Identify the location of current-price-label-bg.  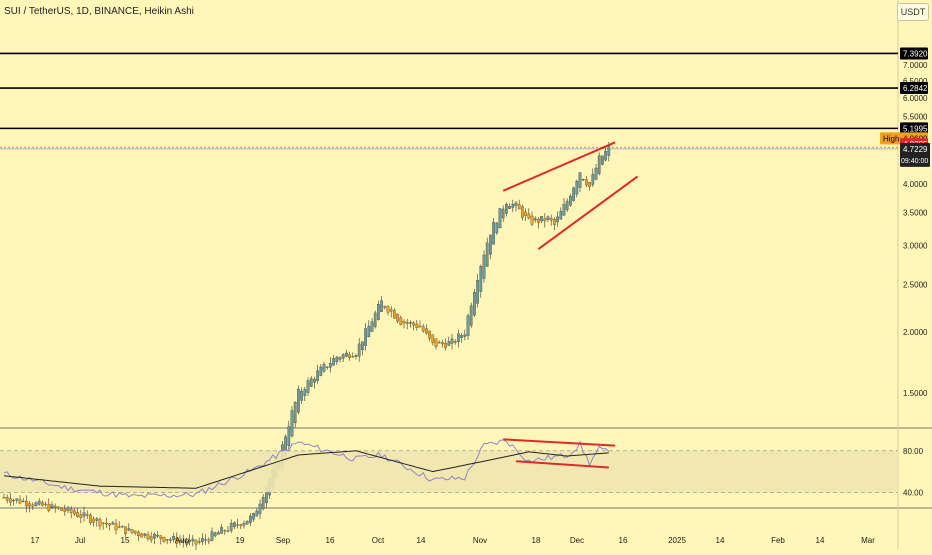
(915, 154).